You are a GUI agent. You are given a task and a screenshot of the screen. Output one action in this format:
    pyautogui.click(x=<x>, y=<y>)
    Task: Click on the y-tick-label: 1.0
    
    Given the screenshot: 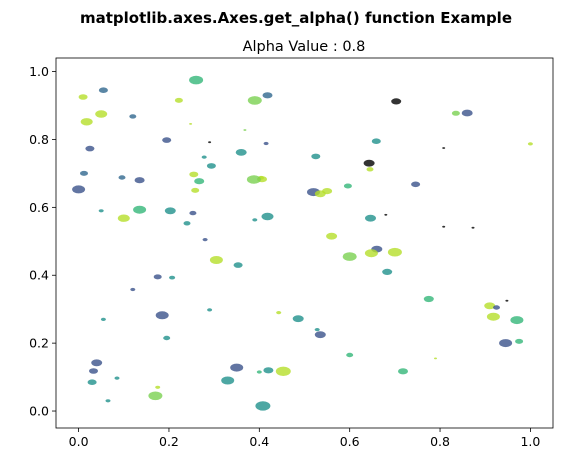 What is the action you would take?
    pyautogui.click(x=39, y=71)
    